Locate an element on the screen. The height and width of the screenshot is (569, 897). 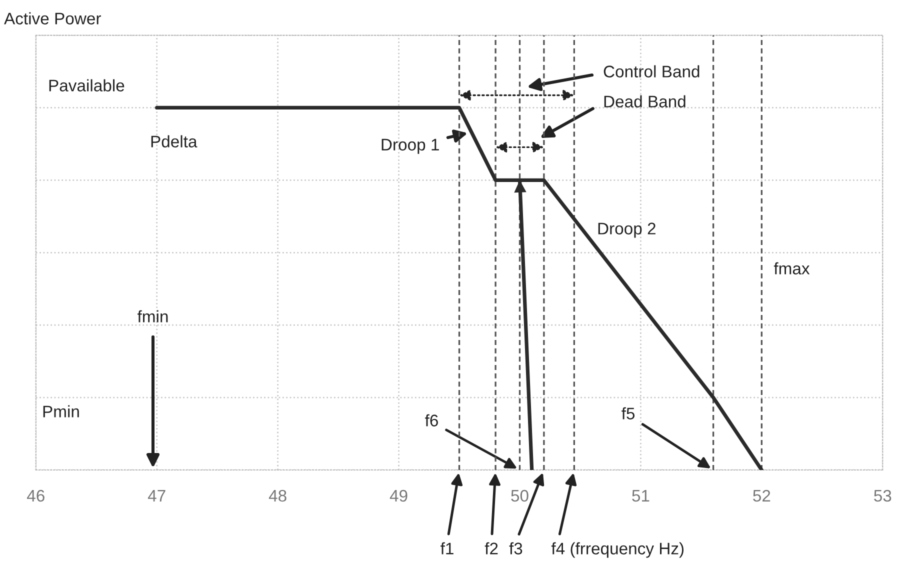
ref-line-label: f4 (frrequency Hz) is located at coordinates (617, 550).